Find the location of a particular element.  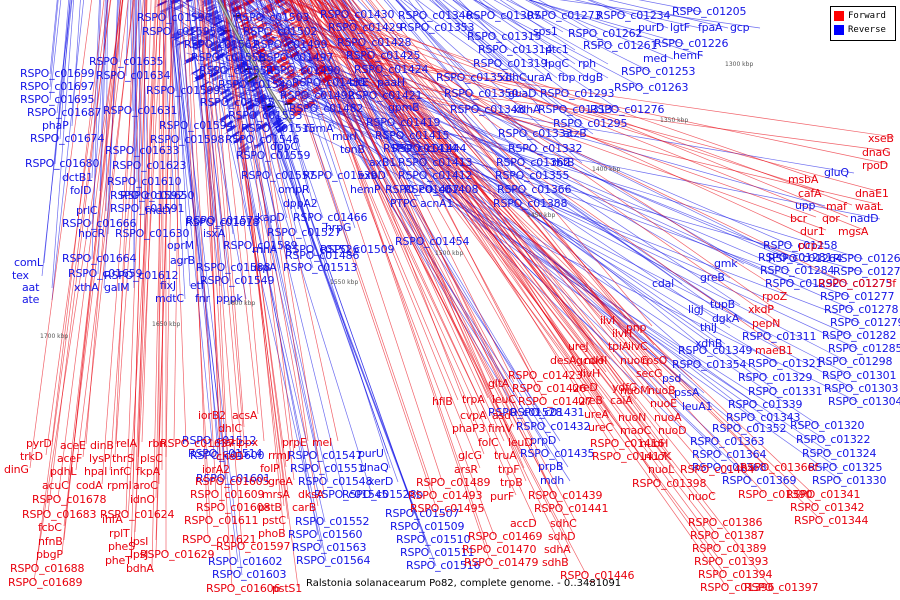

gene-label-reverse: RSPO_c01281 is located at coordinates (795, 257).